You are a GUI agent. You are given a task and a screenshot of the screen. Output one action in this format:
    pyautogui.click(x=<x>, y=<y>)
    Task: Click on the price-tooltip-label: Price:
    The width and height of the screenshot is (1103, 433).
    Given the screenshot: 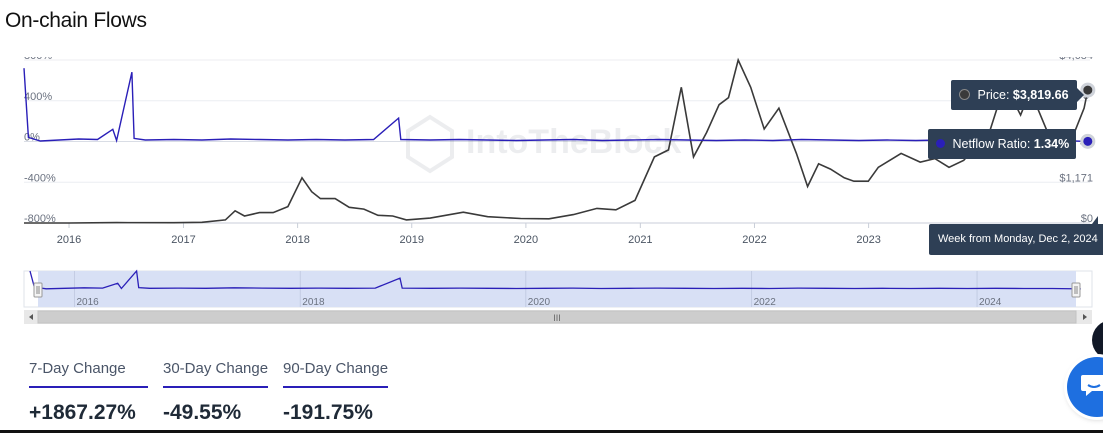 What is the action you would take?
    pyautogui.click(x=993, y=95)
    